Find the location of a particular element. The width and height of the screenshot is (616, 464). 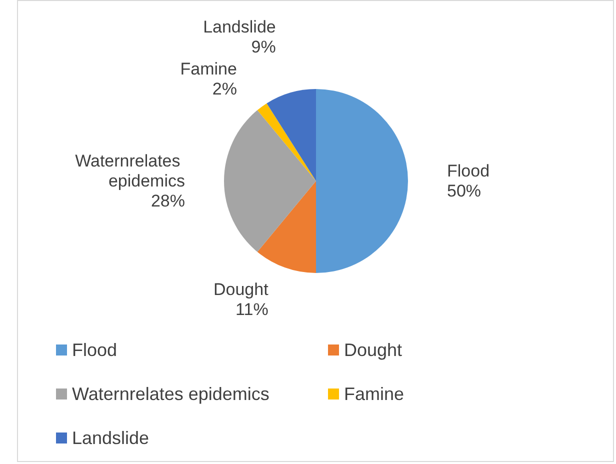

slice-label: Famine is located at coordinates (208, 69).